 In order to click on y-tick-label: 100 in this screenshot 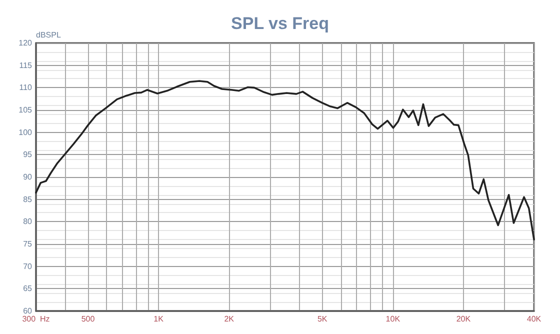, I will do `click(25, 132)`.